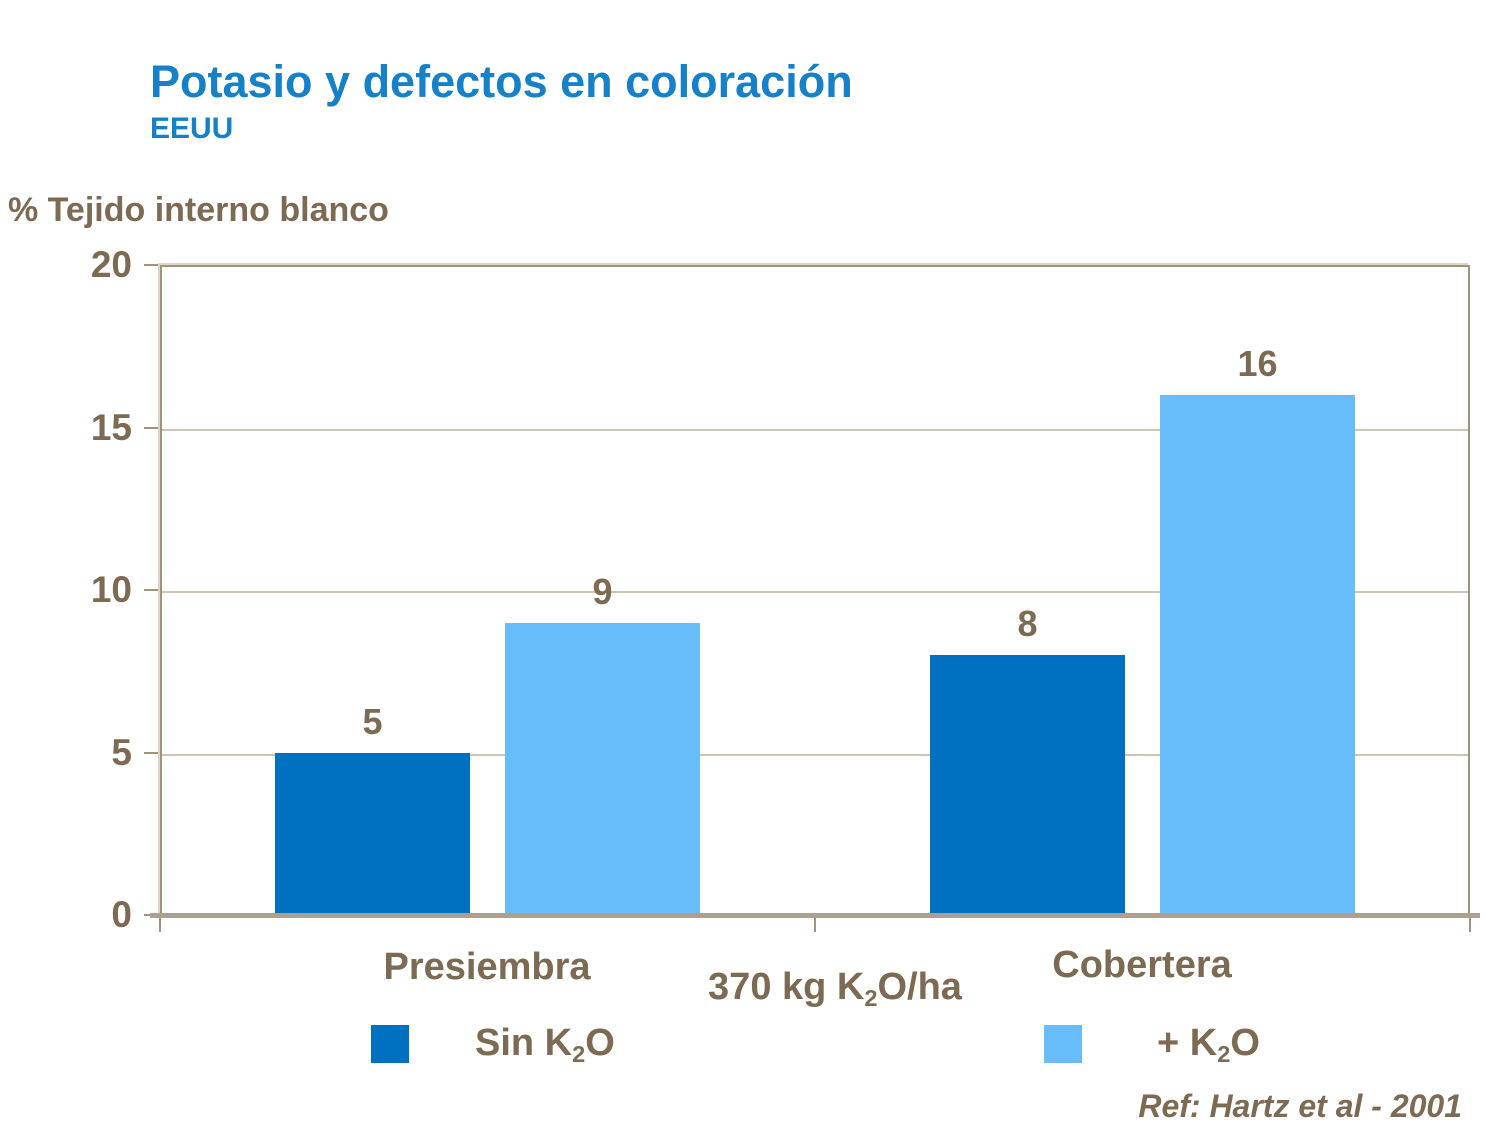  What do you see at coordinates (192, 128) in the screenshot?
I see `chart-subtitle: EEUU` at bounding box center [192, 128].